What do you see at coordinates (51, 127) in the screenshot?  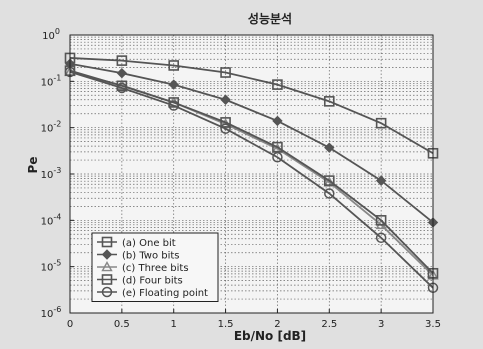 I see `y-tick-label: 10⁻²` at bounding box center [51, 127].